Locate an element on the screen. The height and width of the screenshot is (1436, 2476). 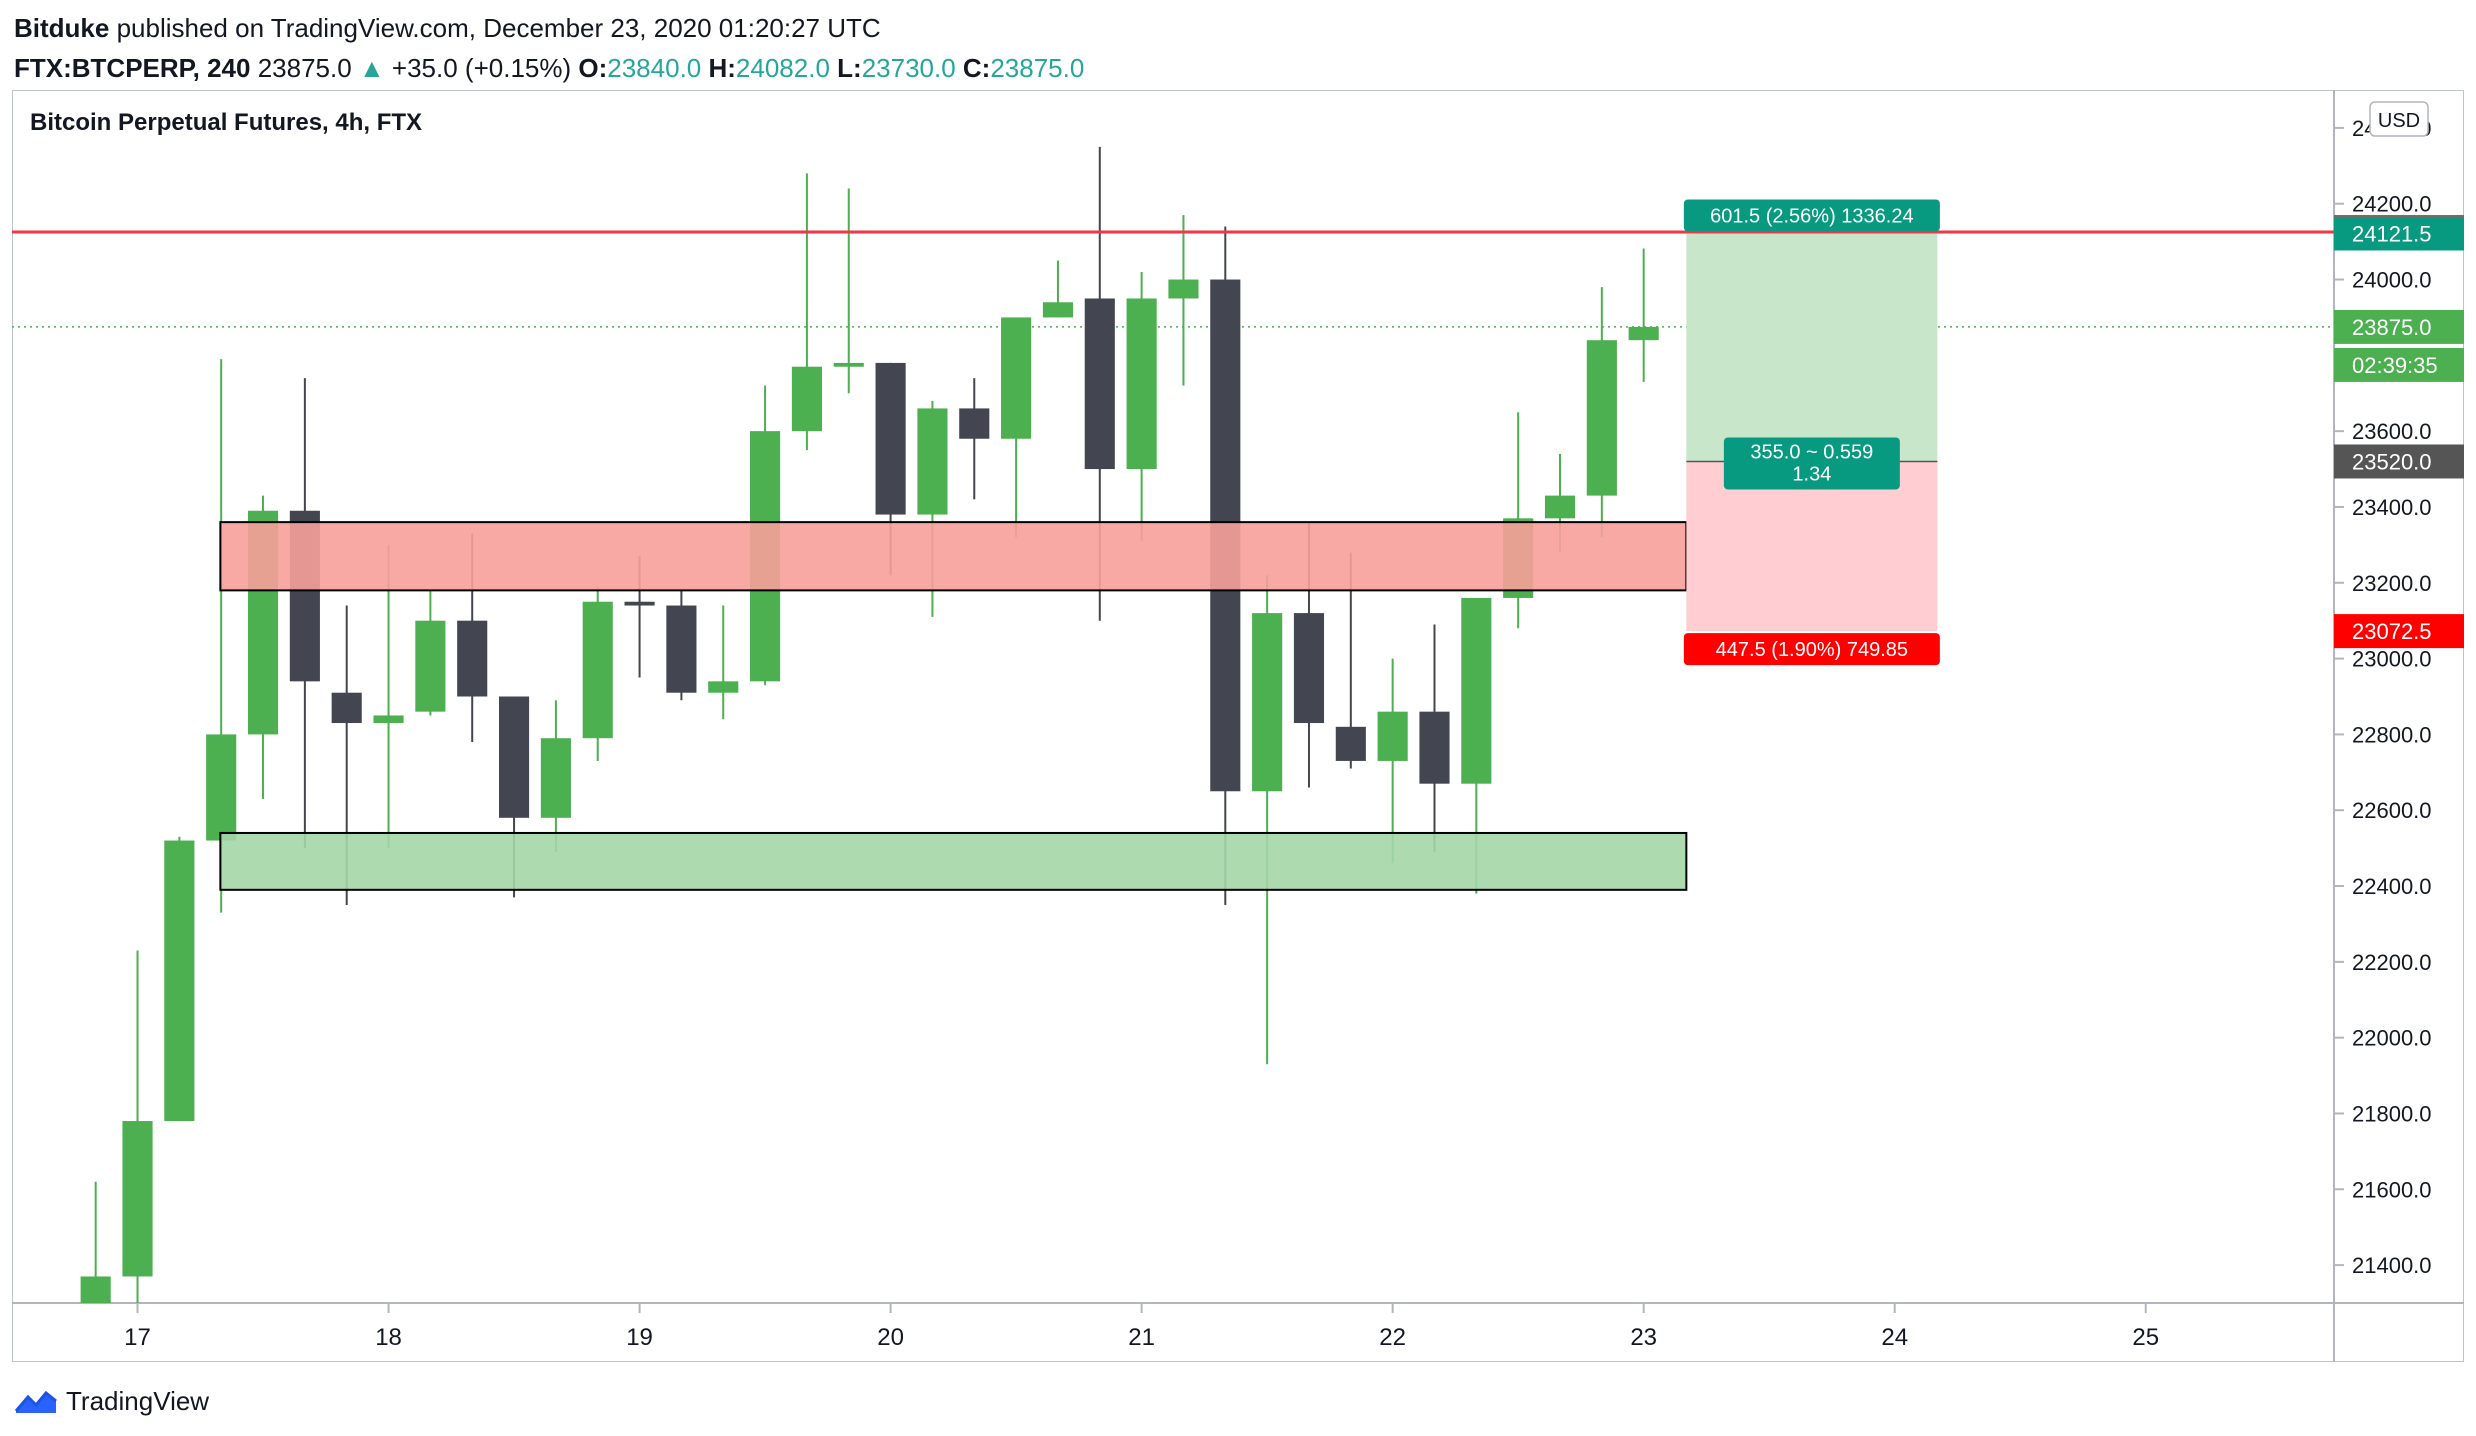
price-change: +35.0 (+0.15%) is located at coordinates (481, 68).